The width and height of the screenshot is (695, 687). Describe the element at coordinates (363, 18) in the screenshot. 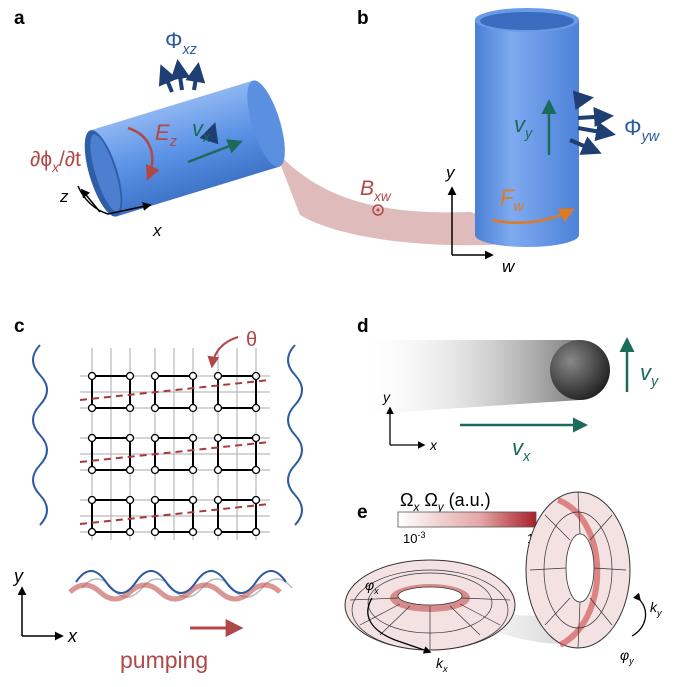

I see `panel-label: b` at that location.